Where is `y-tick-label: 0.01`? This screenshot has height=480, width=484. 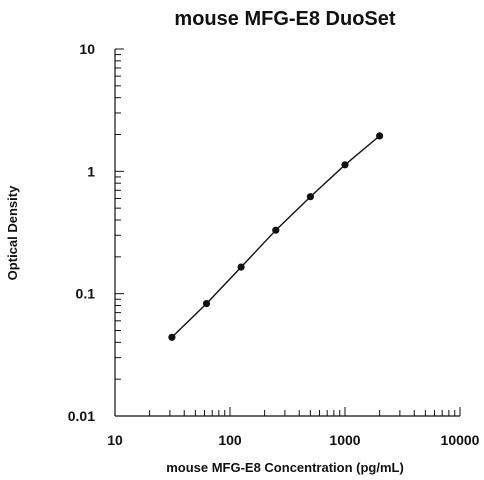 y-tick-label: 0.01 is located at coordinates (81, 416).